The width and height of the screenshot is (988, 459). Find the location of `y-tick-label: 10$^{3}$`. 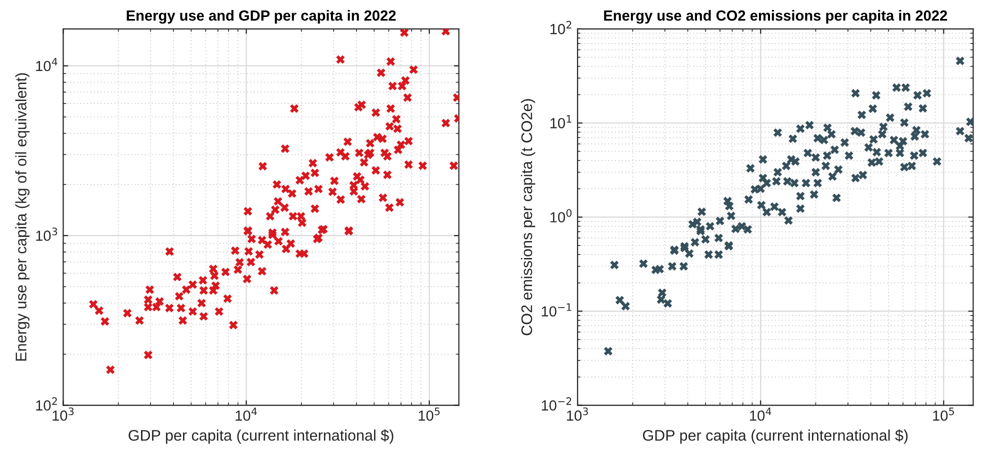

y-tick-label: 10$^{3}$ is located at coordinates (47, 234).